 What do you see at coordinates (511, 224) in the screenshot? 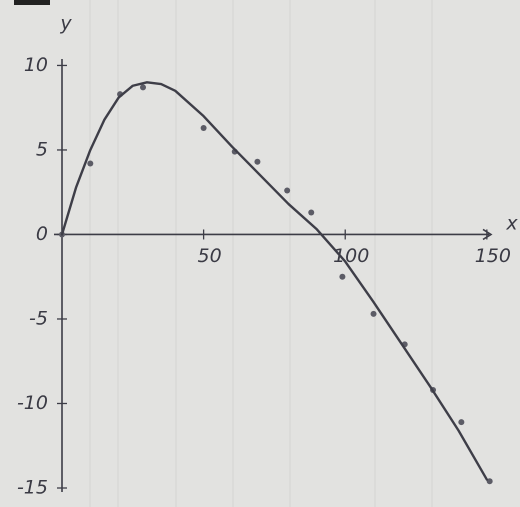
I see `x-axis-label: x` at bounding box center [511, 224].